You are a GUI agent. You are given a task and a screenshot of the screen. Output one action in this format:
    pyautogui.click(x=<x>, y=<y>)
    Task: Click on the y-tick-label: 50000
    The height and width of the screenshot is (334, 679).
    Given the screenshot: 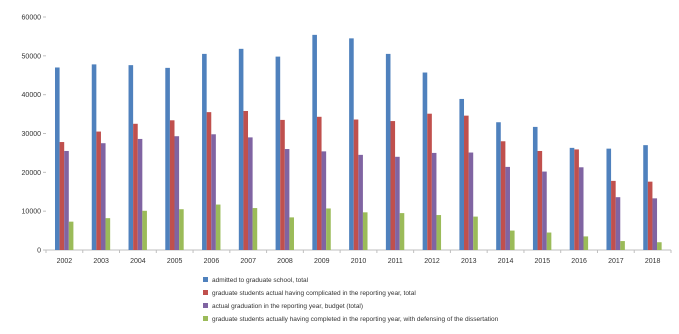 What is the action you would take?
    pyautogui.click(x=32, y=56)
    